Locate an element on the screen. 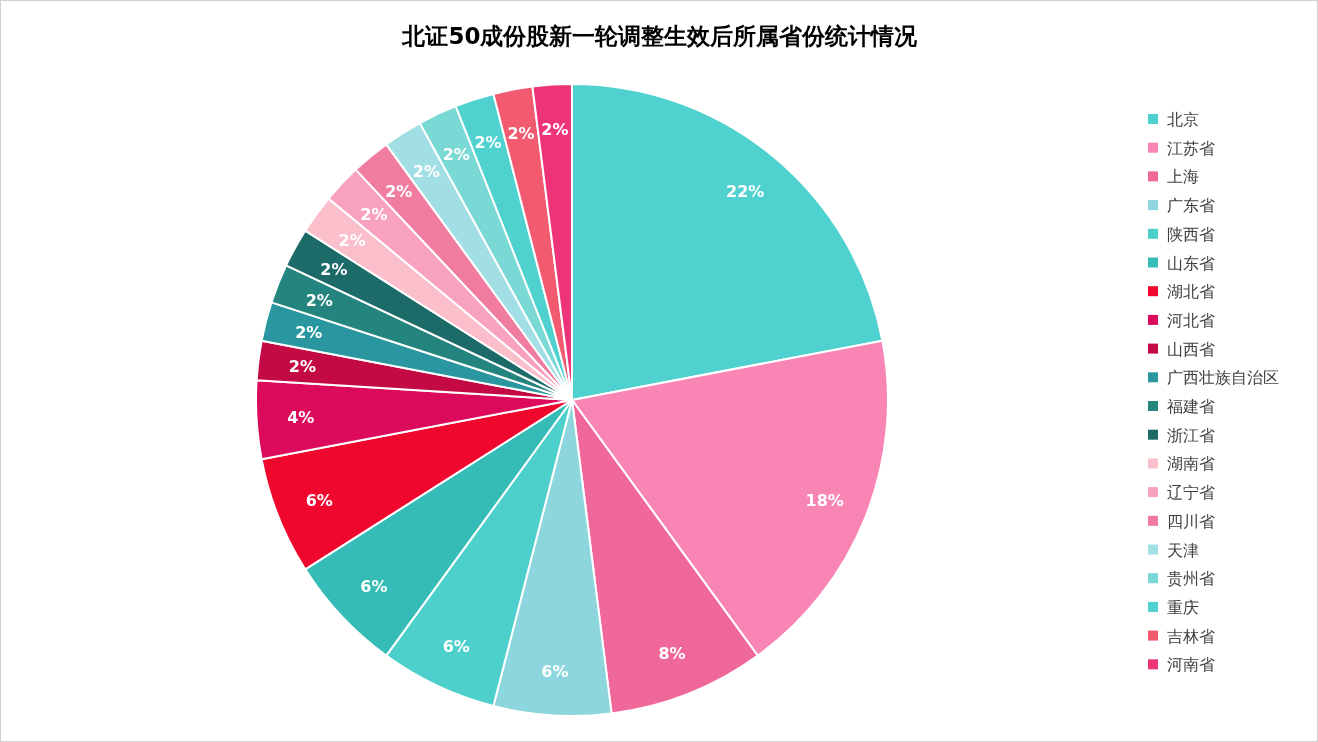  legend-label: 辽宁省 is located at coordinates (1191, 493).